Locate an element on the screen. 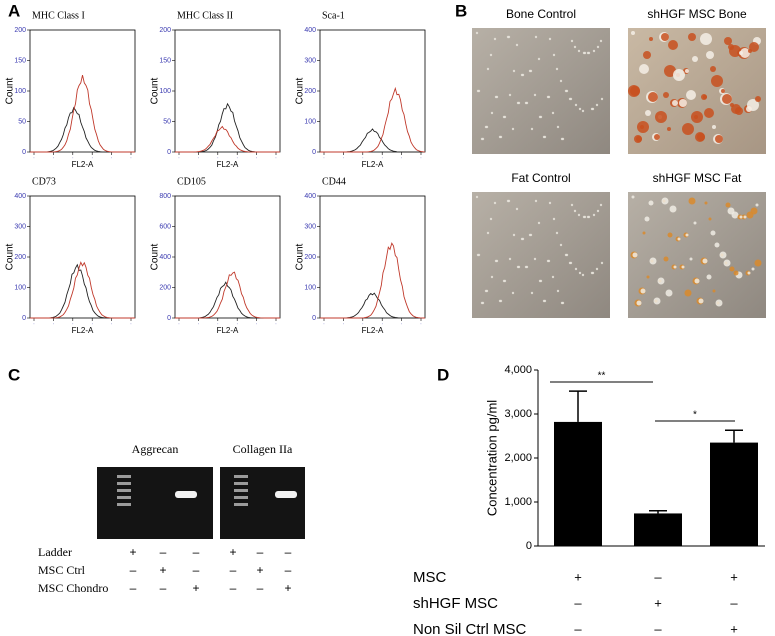 The height and width of the screenshot is (636, 775). y-tick-label: 0 is located at coordinates (169, 152).